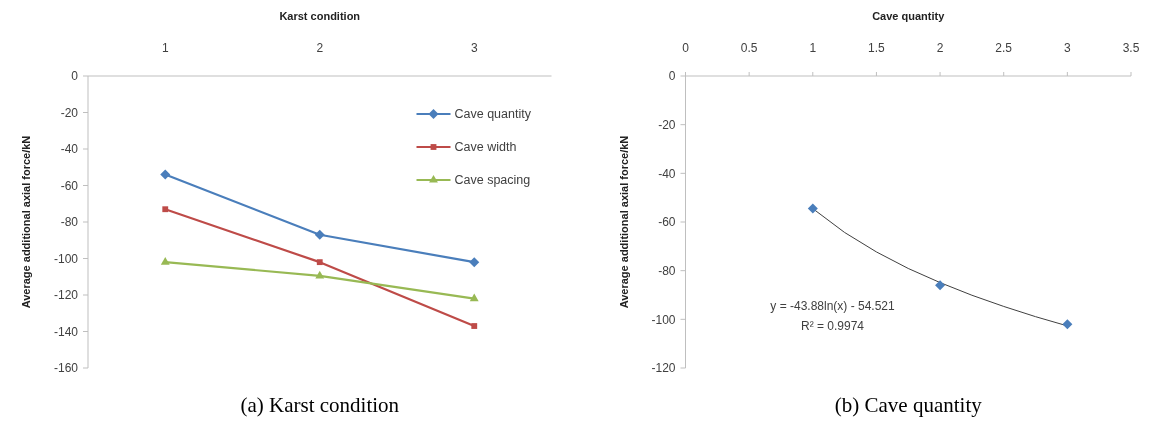 The width and height of the screenshot is (1159, 421). What do you see at coordinates (320, 405) in the screenshot?
I see `text: (a) Karst condition` at bounding box center [320, 405].